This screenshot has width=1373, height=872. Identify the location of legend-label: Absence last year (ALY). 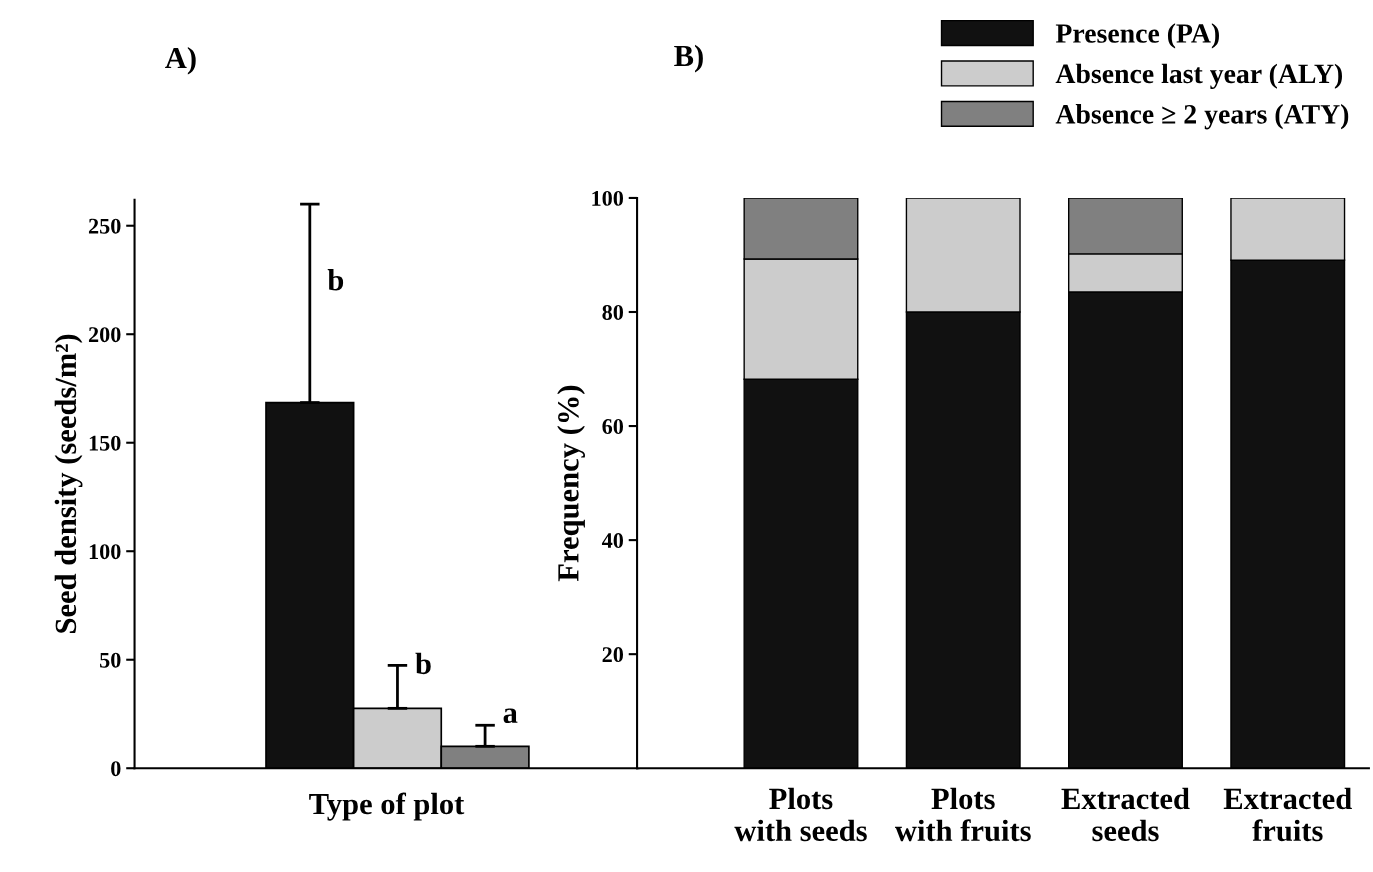
(1199, 76).